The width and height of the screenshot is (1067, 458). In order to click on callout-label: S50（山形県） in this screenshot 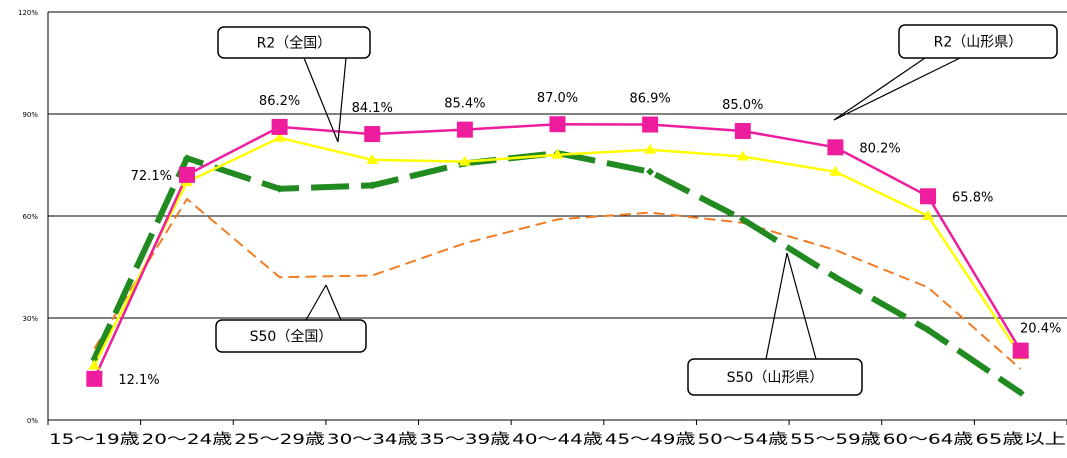, I will do `click(775, 378)`.